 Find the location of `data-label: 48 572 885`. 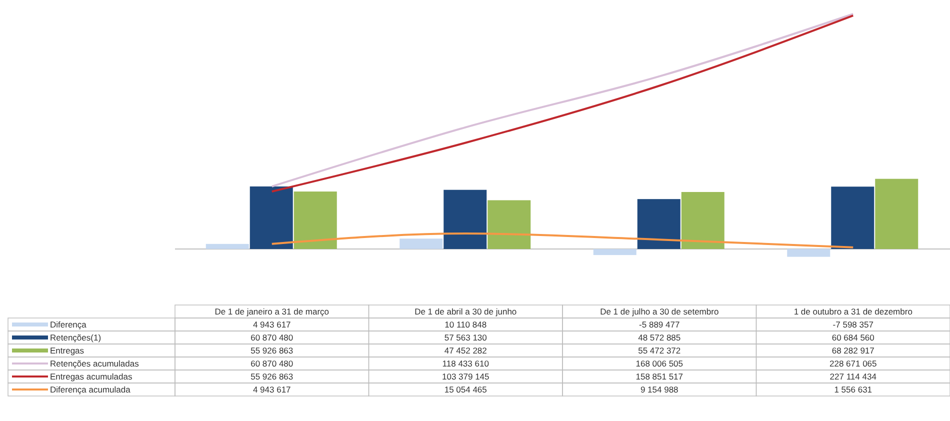

data-label: 48 572 885 is located at coordinates (659, 337).